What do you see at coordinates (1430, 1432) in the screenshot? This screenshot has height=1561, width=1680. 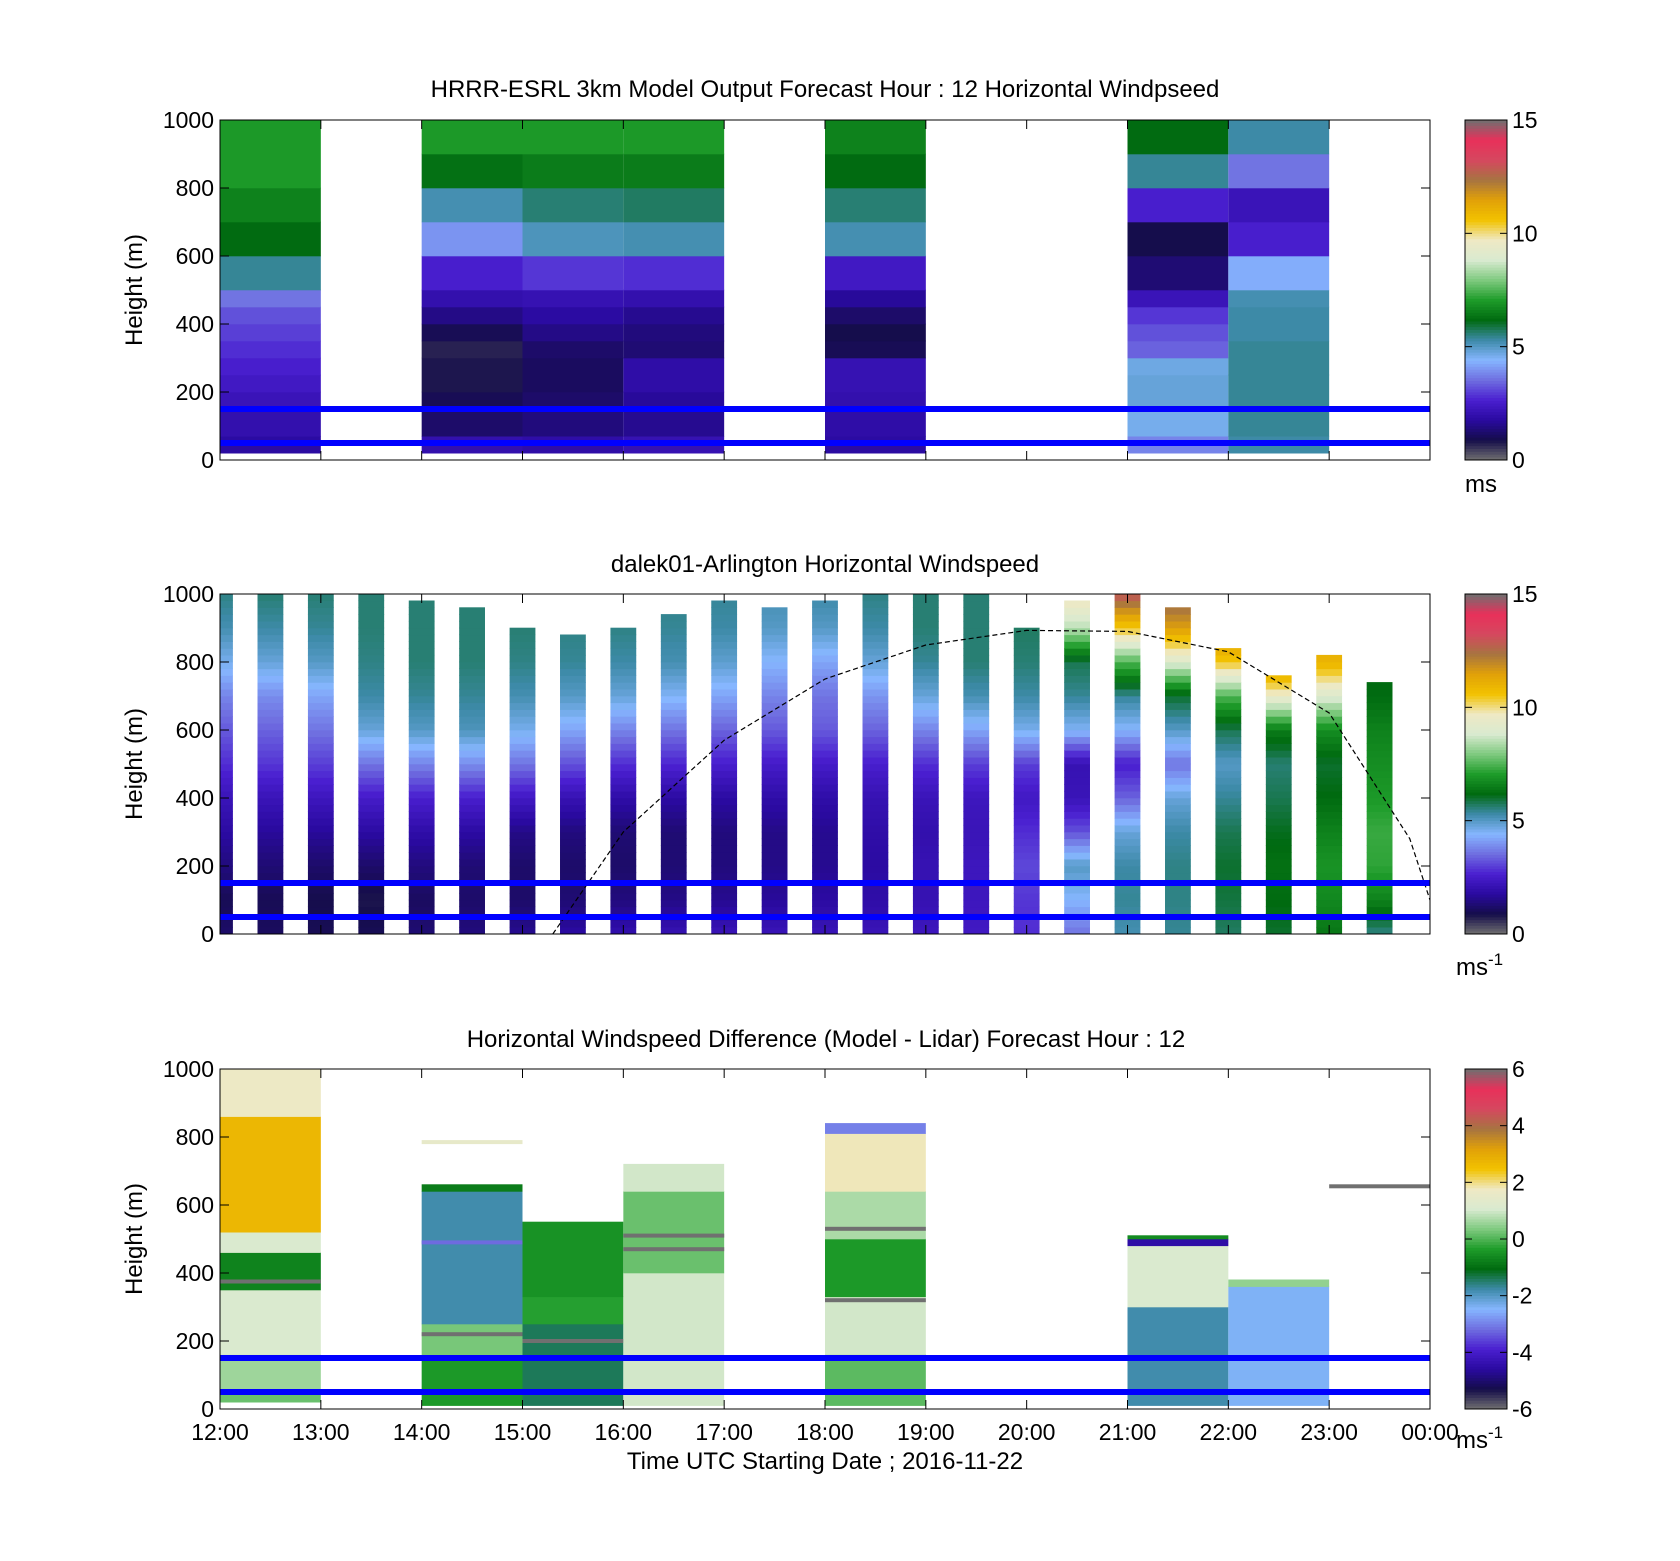 I see `x-tick-label: 00:00` at bounding box center [1430, 1432].